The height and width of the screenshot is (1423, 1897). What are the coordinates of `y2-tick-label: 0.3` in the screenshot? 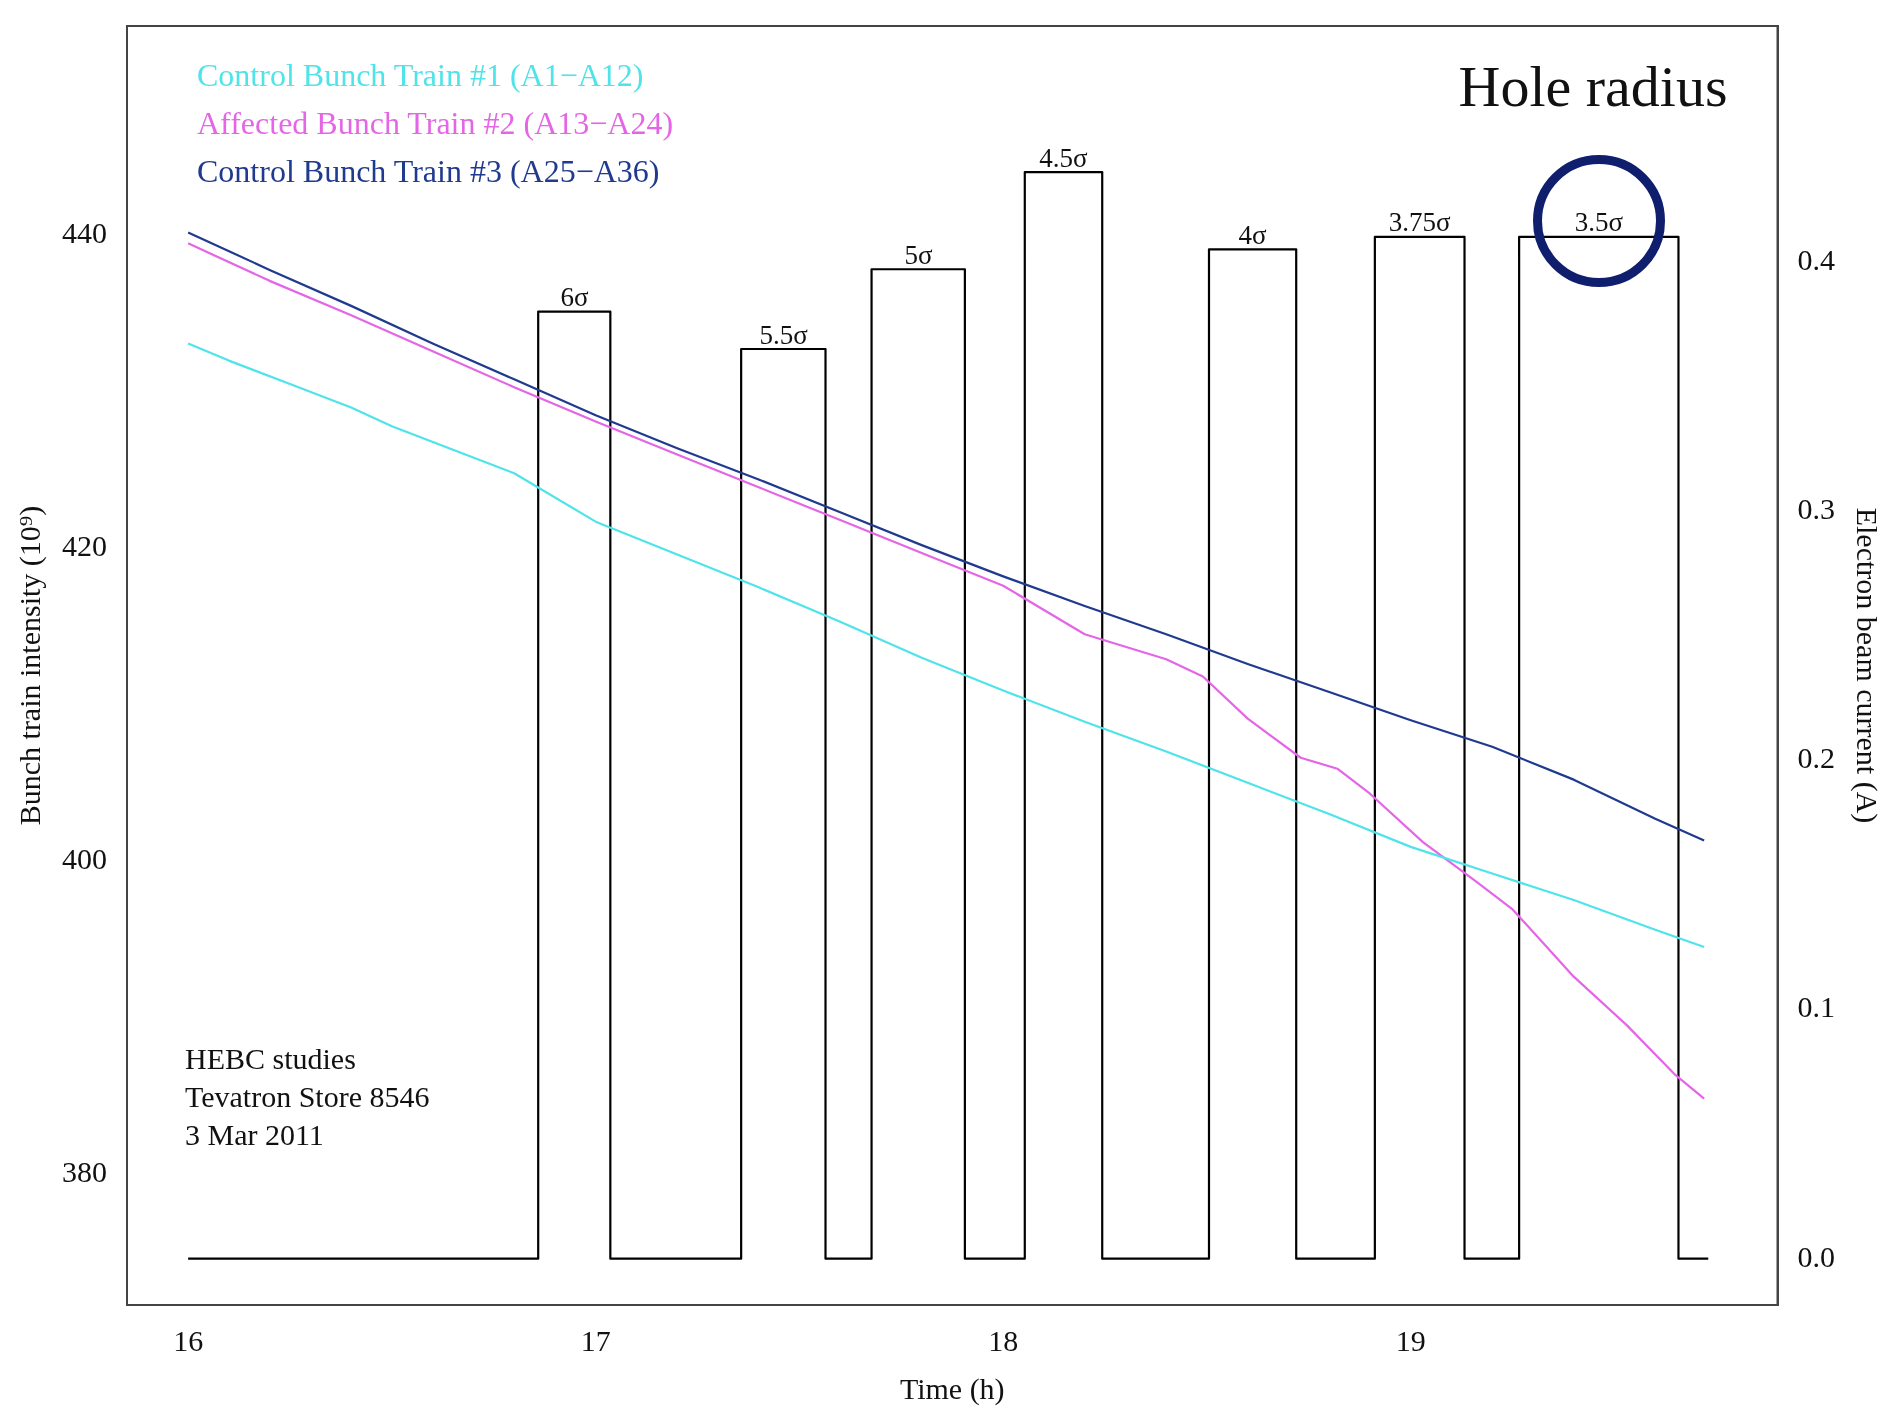 It's located at (1816, 508).